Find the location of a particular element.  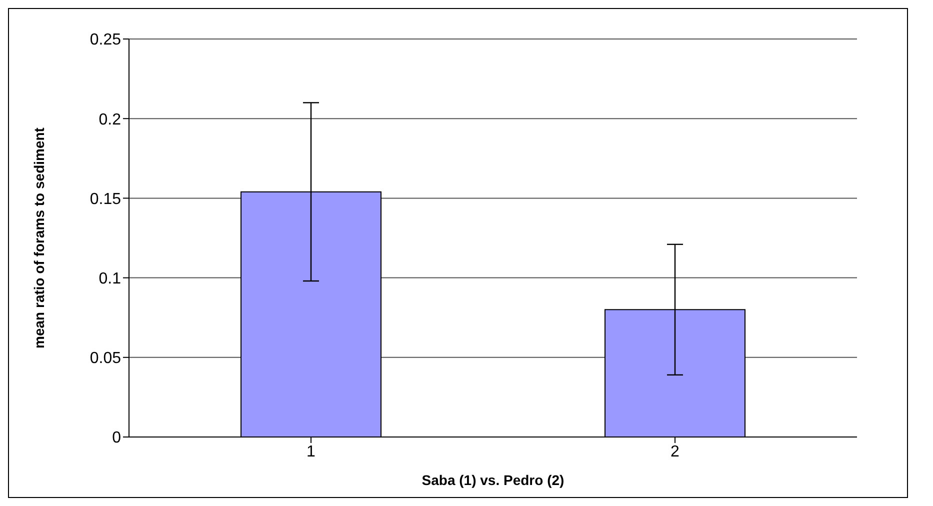

y-tick-label: 0.15 is located at coordinates (106, 199).